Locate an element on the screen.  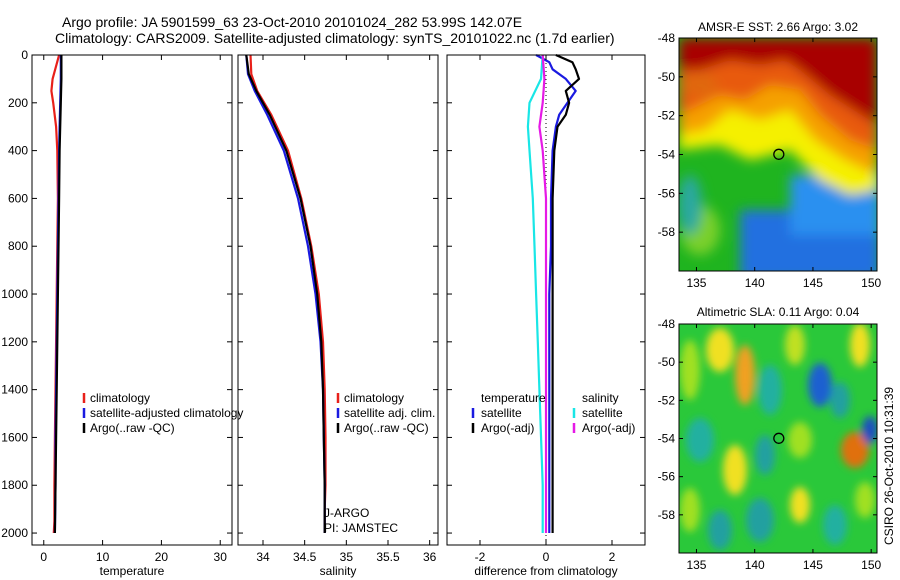
legend-header-salinity: salinity is located at coordinates (600, 398).